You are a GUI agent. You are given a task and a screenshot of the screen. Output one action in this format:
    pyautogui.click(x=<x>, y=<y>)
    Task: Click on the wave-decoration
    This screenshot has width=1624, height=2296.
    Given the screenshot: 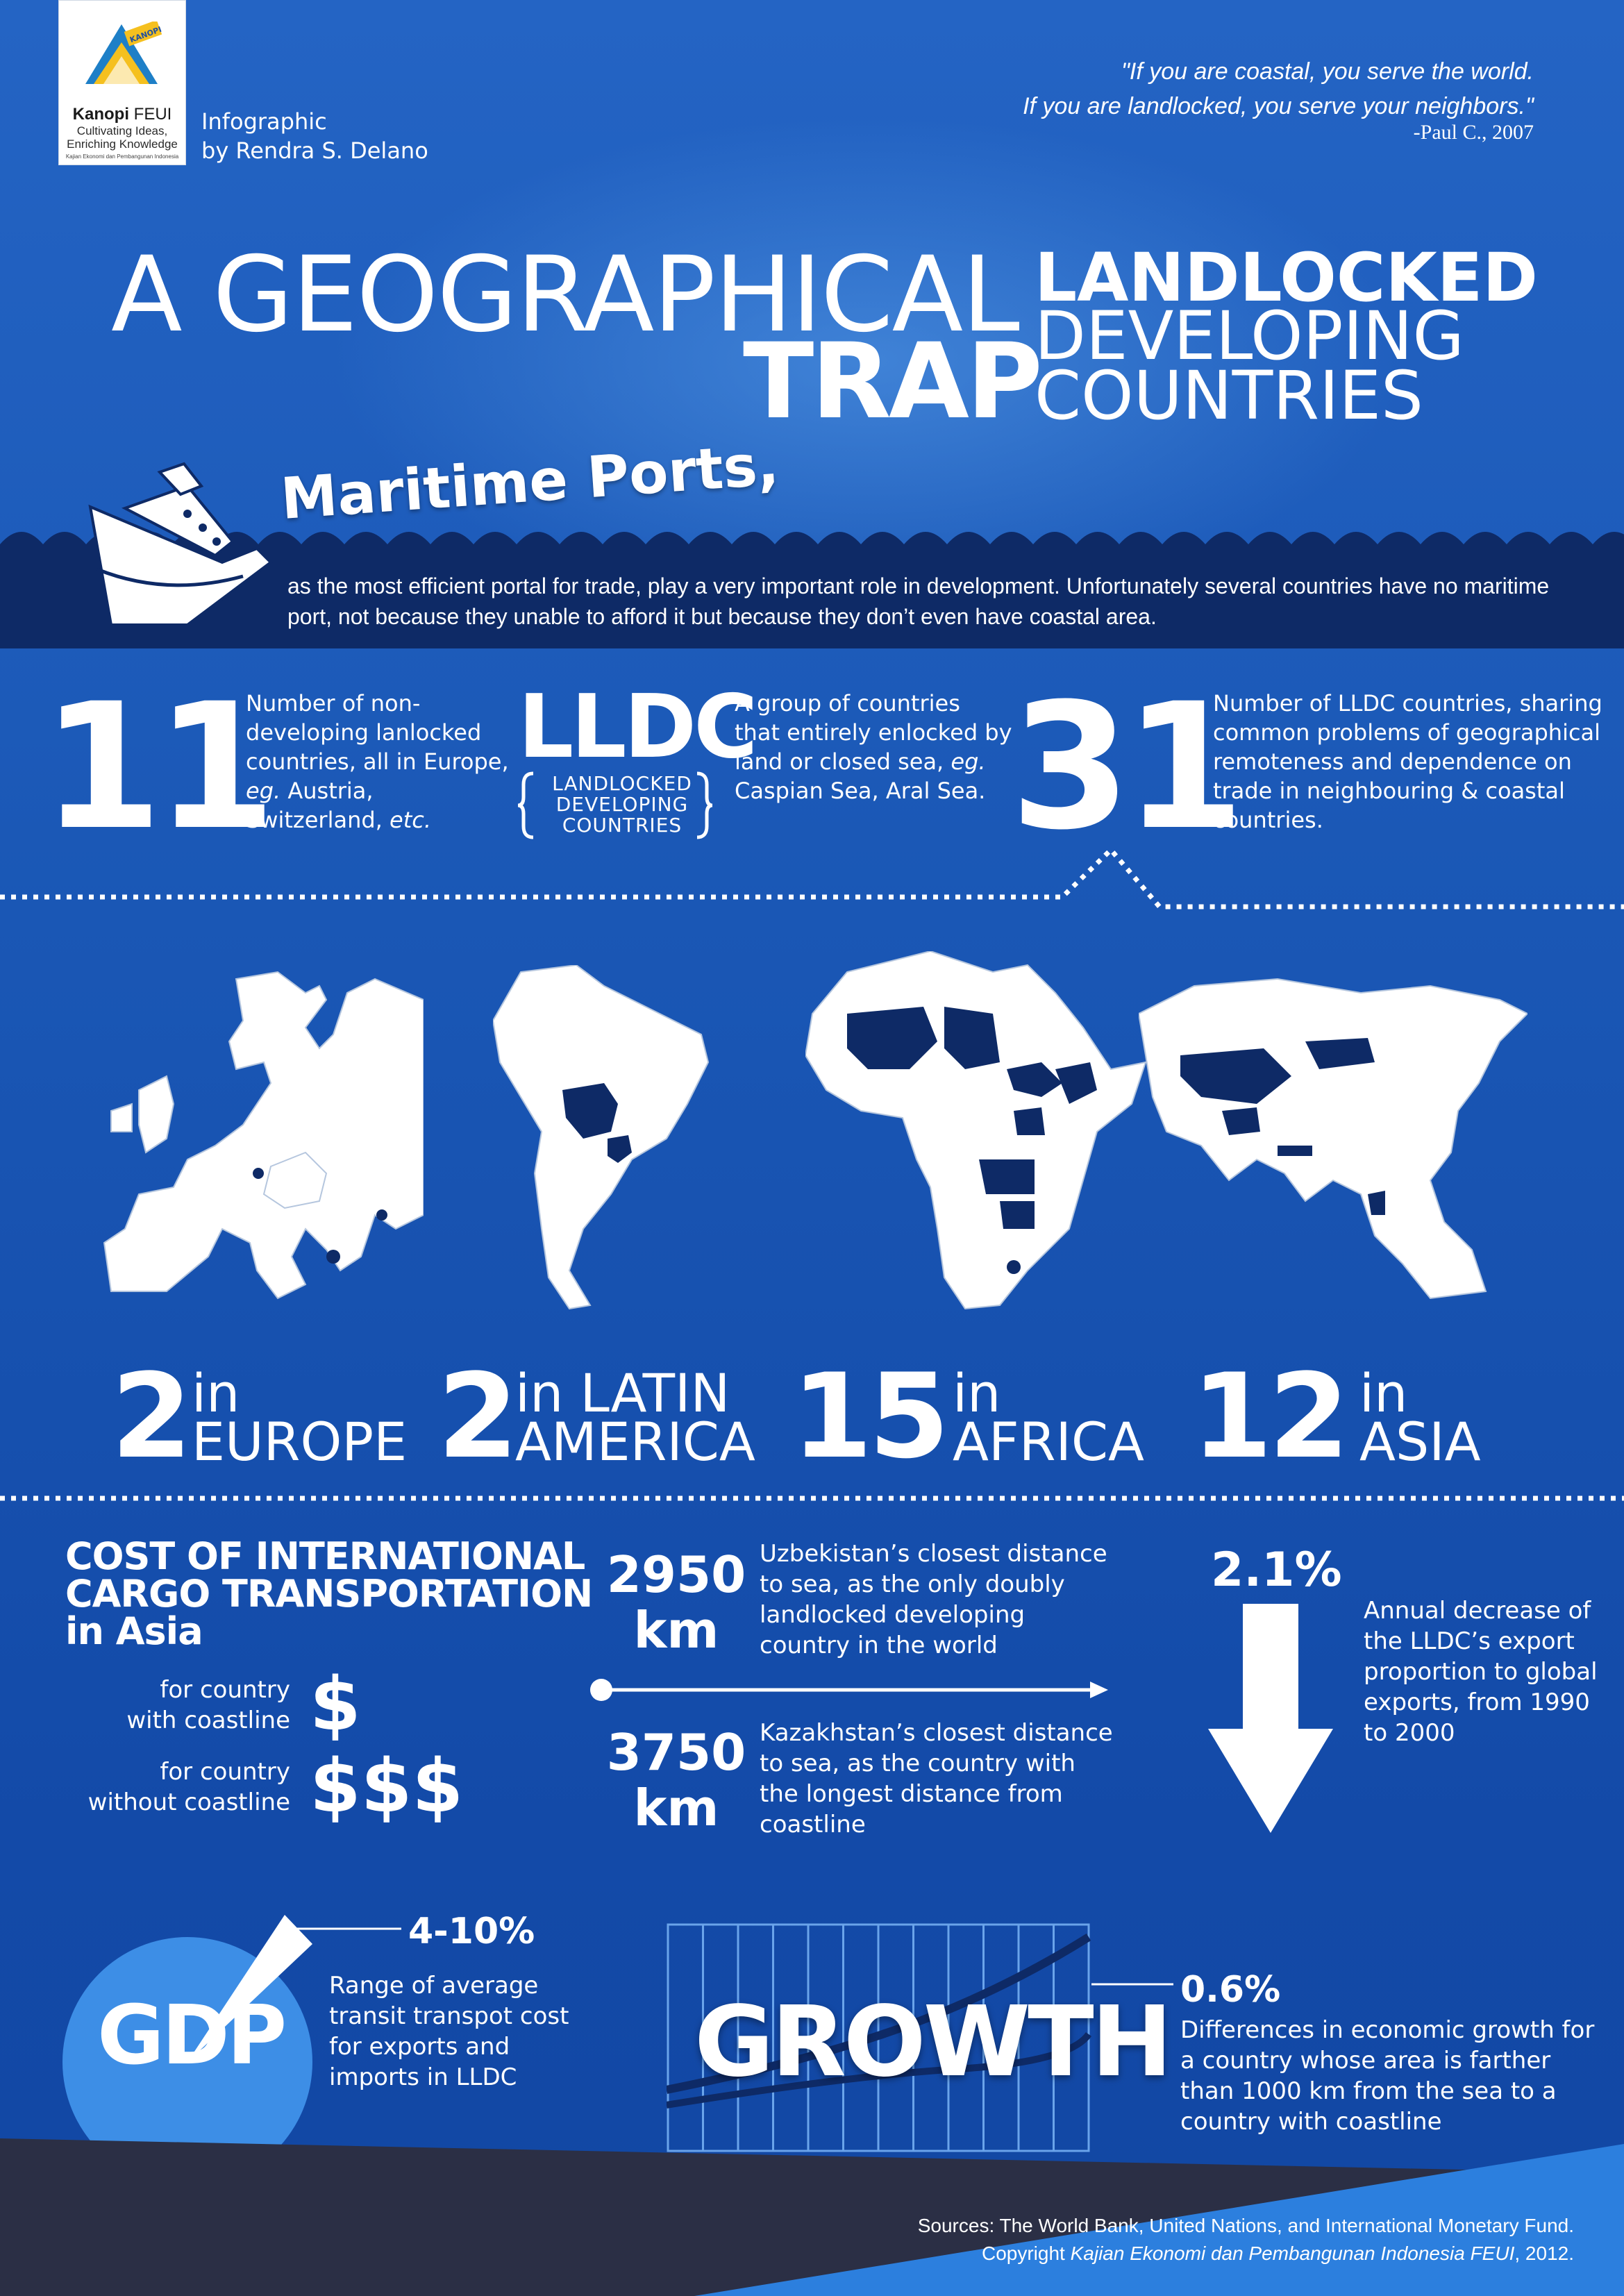 What is the action you would take?
    pyautogui.click(x=812, y=548)
    